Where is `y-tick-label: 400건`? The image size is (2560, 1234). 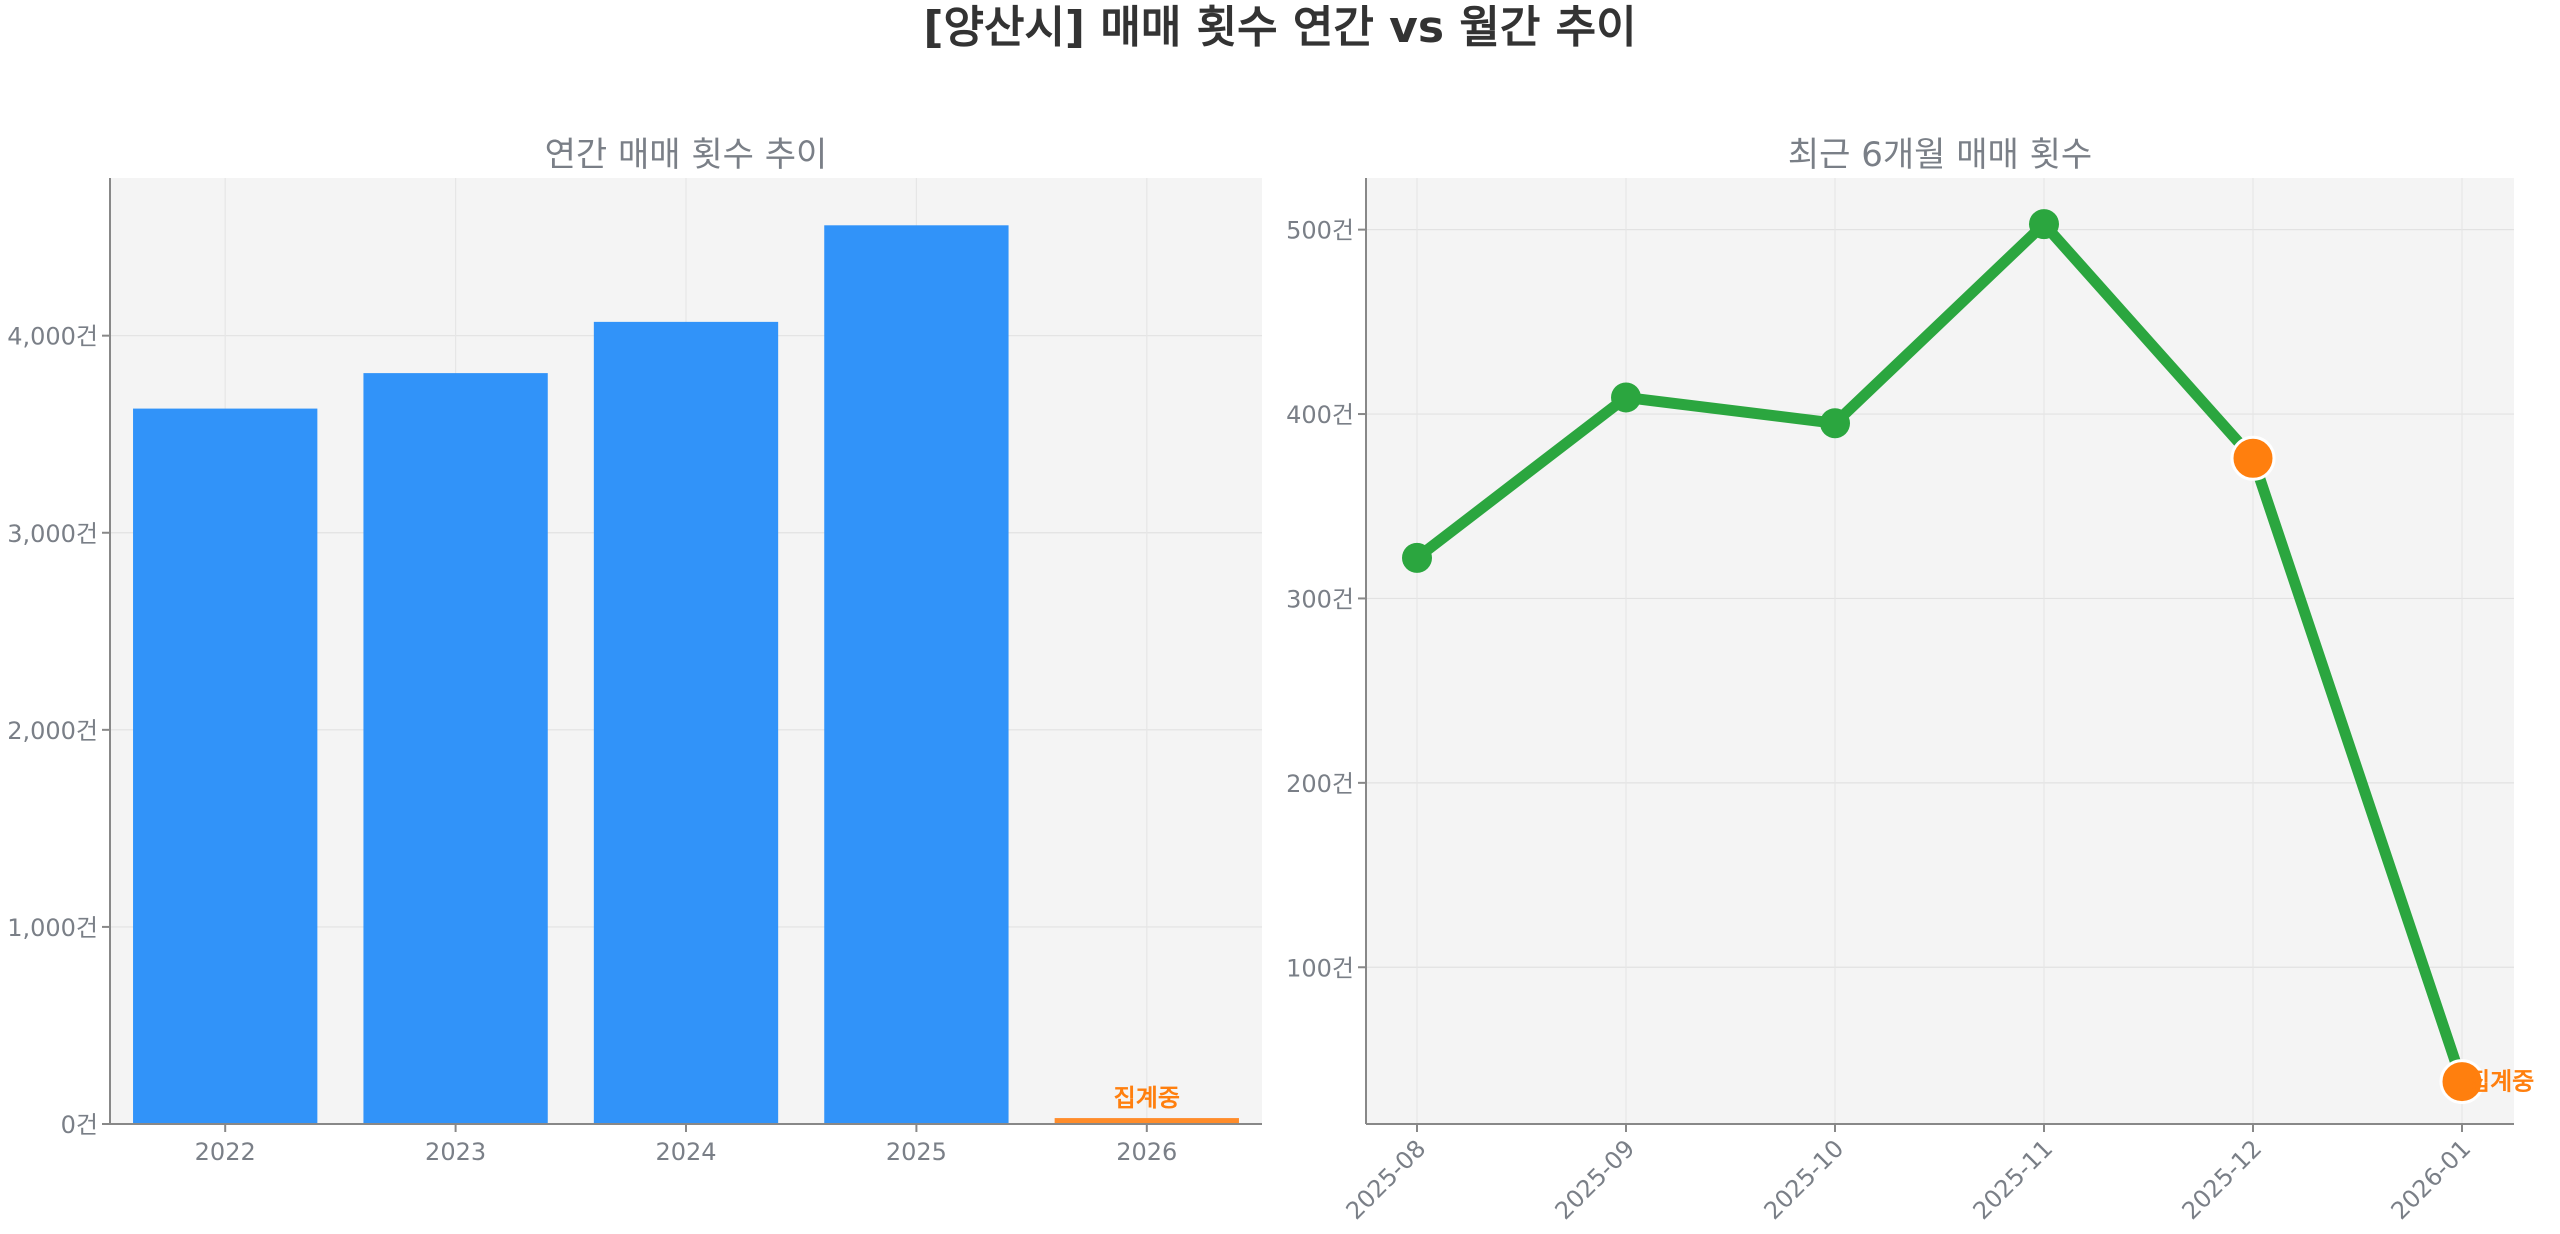 y-tick-label: 400건 is located at coordinates (1320, 415).